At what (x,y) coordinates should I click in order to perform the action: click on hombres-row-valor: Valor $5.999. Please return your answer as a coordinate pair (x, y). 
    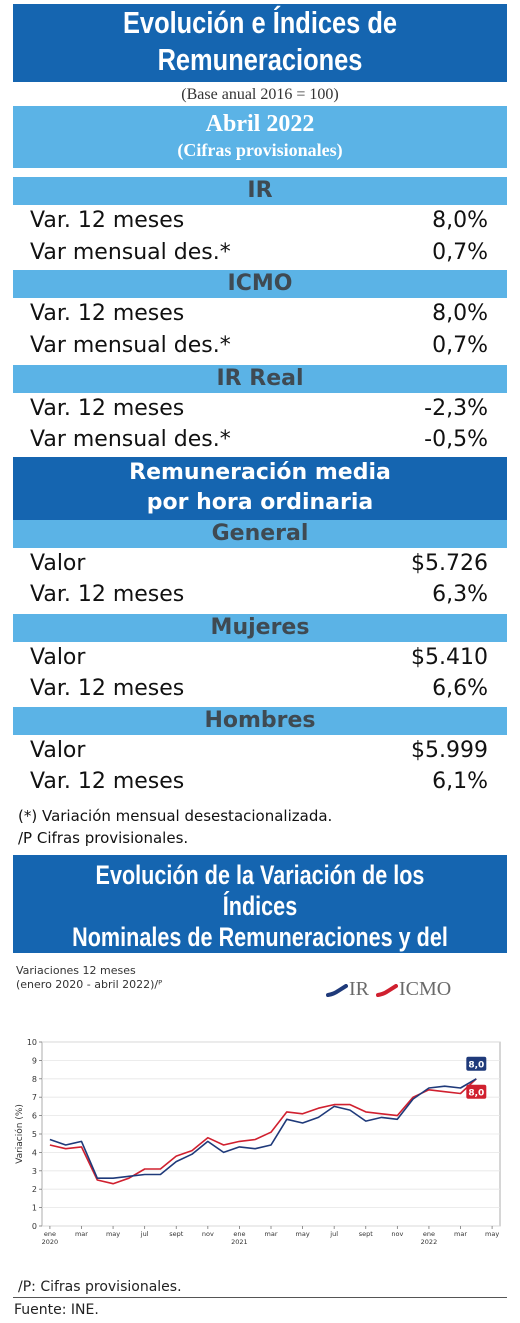
    Looking at the image, I should click on (259, 751).